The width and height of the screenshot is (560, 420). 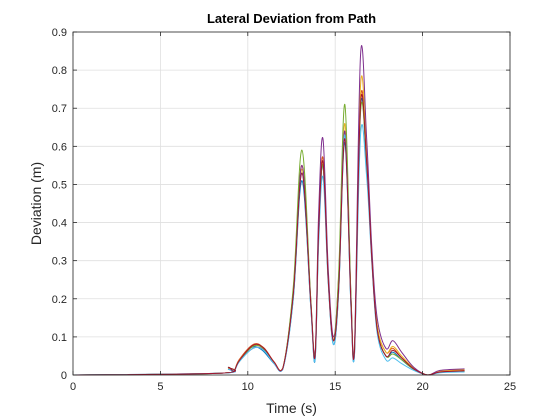 I want to click on y-tick-label: 0.1, so click(x=59, y=338).